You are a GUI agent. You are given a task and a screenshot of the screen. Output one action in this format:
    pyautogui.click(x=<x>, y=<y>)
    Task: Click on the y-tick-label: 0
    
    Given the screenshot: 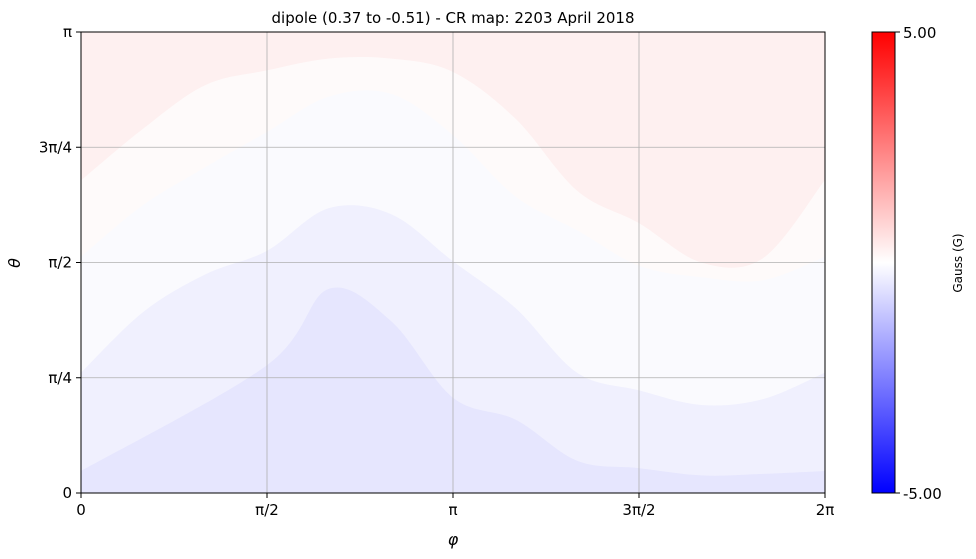 What is the action you would take?
    pyautogui.click(x=67, y=493)
    